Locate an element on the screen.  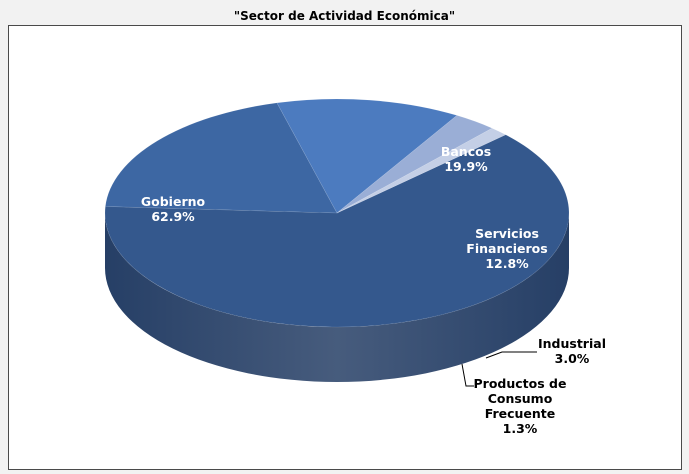
data-label-servicios-financieros: Servicios Financieros 12.8% is located at coordinates (506, 248).